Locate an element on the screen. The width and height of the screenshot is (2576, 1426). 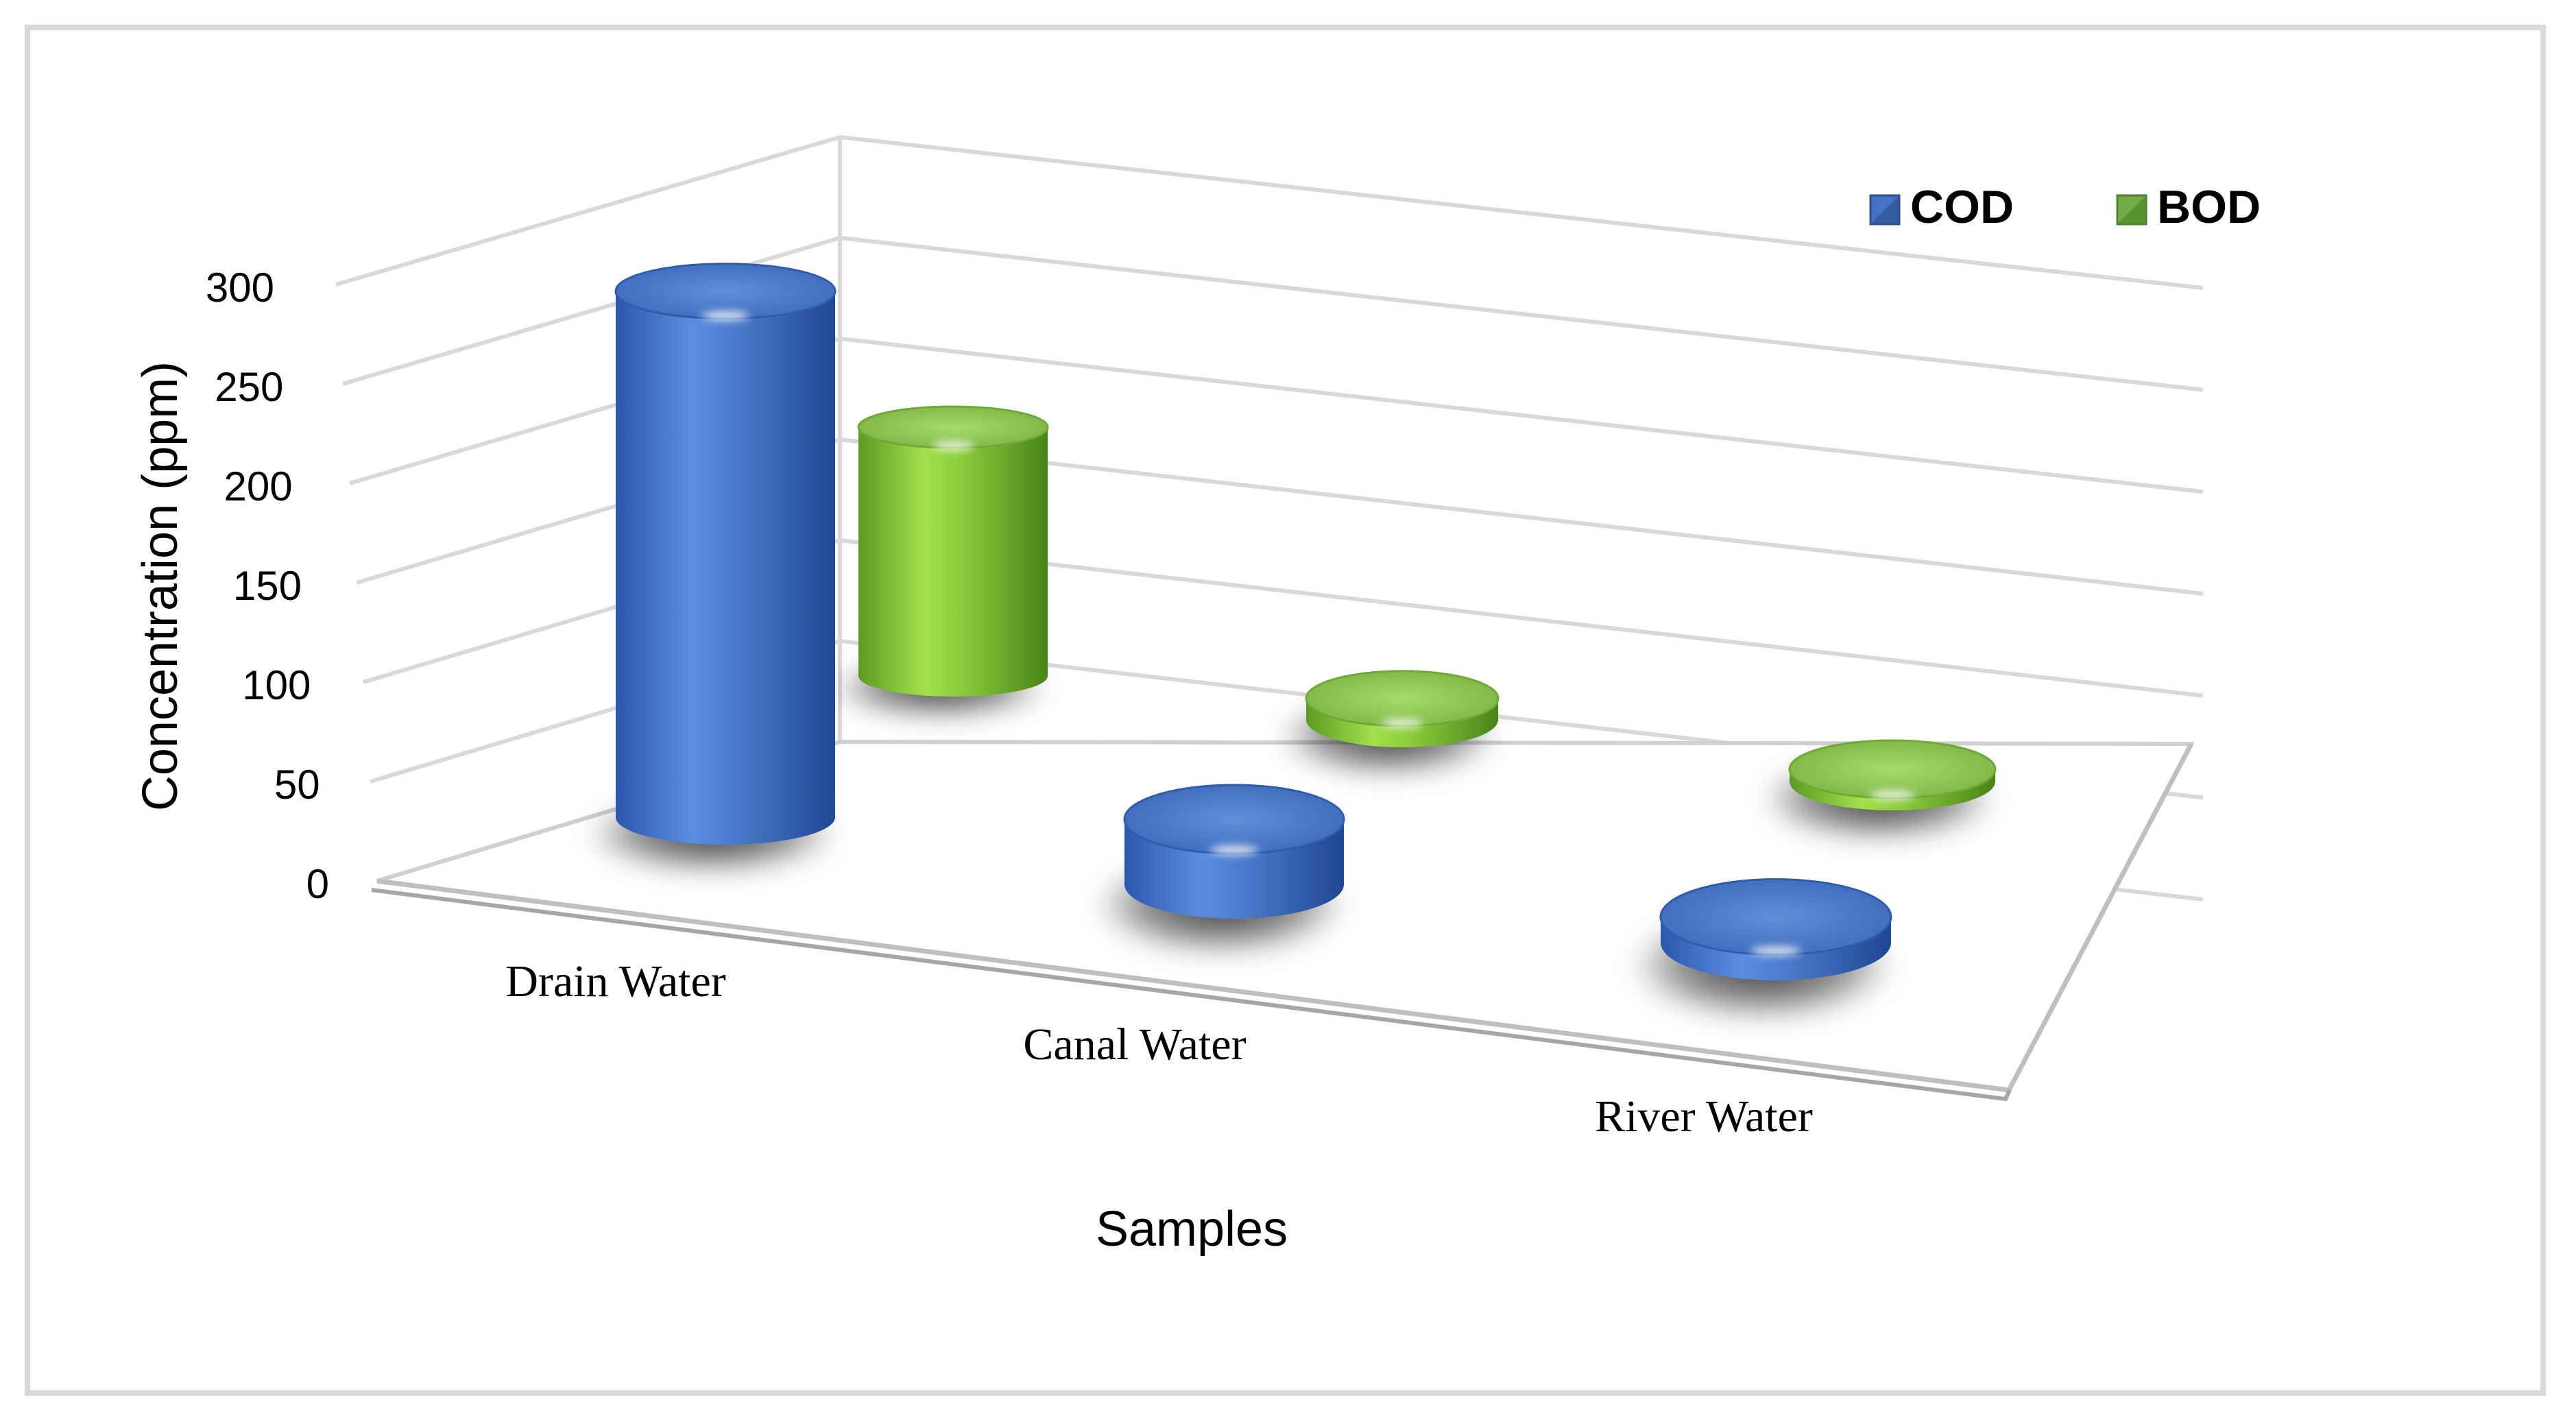
y-tick-label: 100 is located at coordinates (276, 685).